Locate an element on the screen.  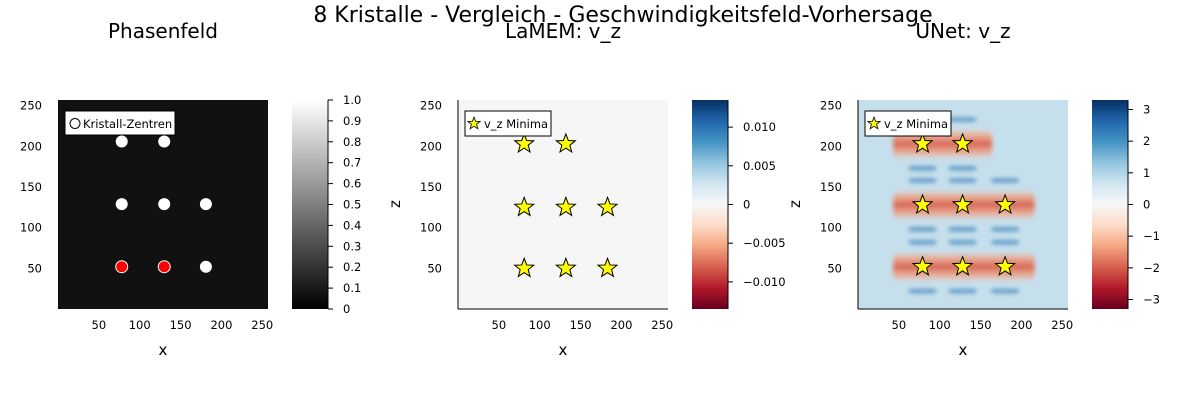
colorbar-tick-label: 0.4 is located at coordinates (352, 225).